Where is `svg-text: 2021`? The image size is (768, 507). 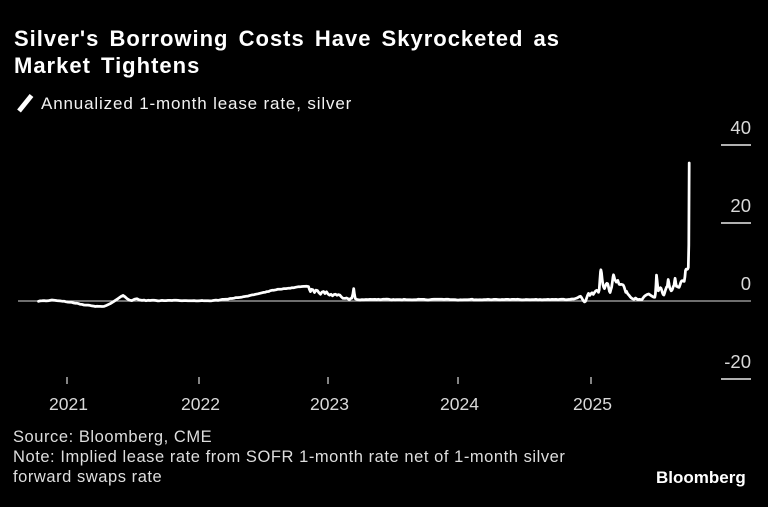 svg-text: 2021 is located at coordinates (68, 404).